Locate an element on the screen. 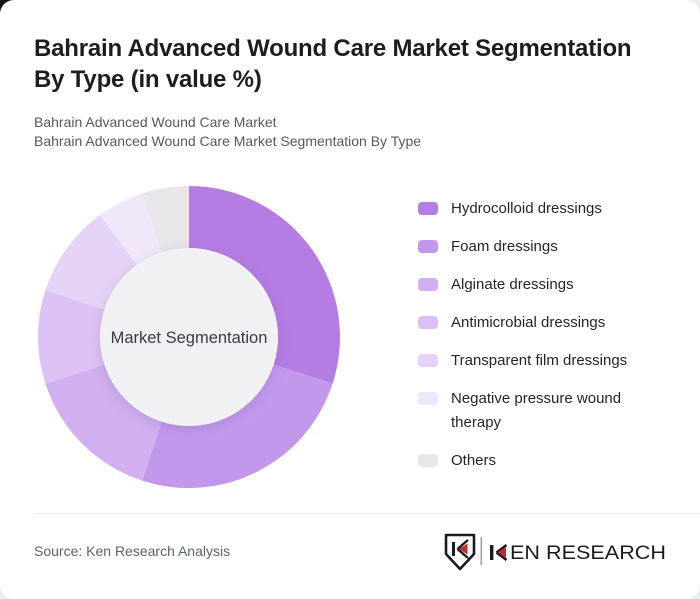  legend-label: Antimicrobial dressings is located at coordinates (528, 322).